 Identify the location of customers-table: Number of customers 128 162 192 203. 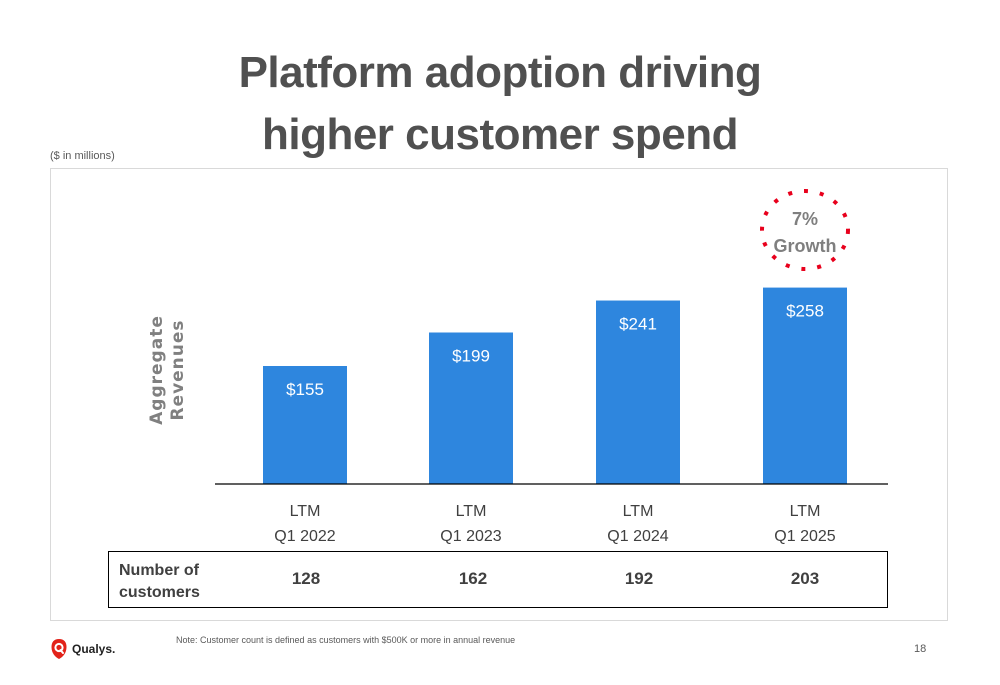
(498, 579).